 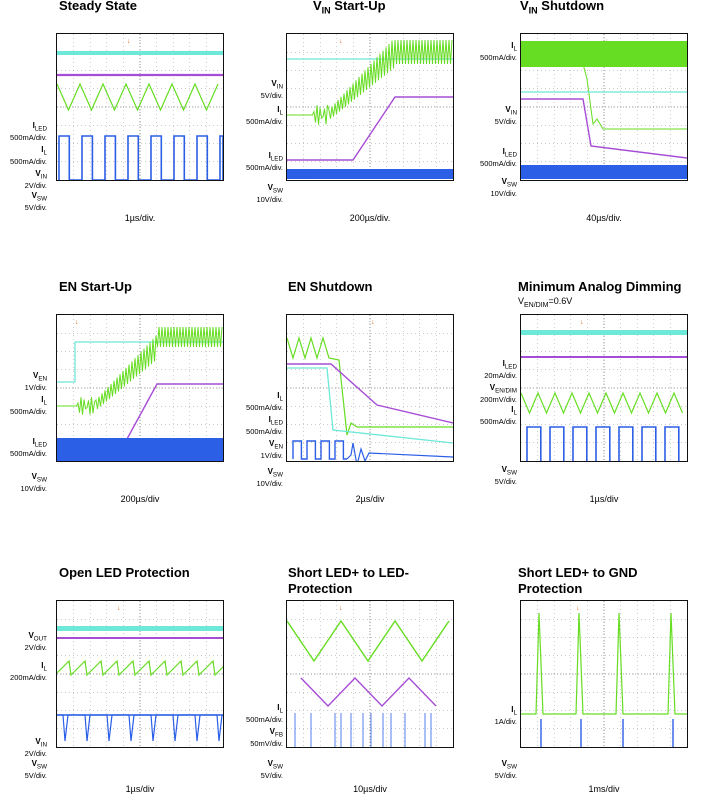 What do you see at coordinates (498, 393) in the screenshot?
I see `channel-label-ven-dim: VEN/DIM 200mV/div.` at bounding box center [498, 393].